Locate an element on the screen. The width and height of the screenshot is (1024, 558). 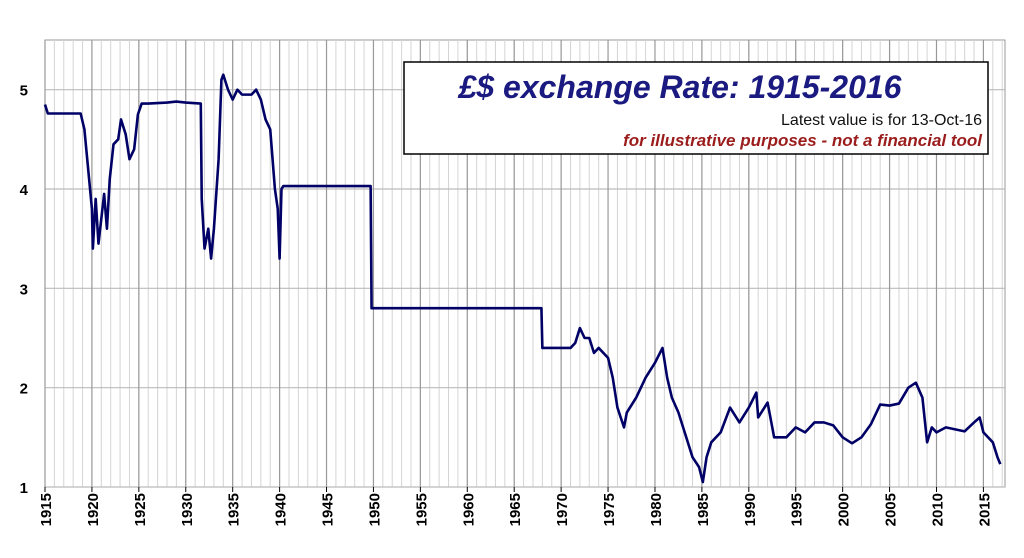
x-tick-label: 2000 is located at coordinates (844, 509).